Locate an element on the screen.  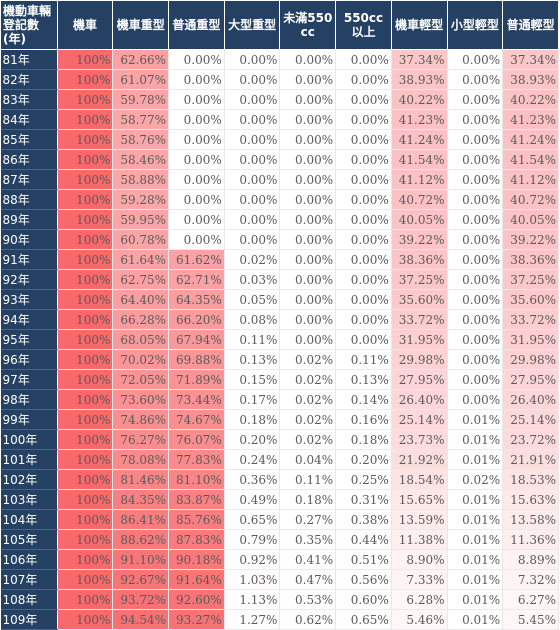
cell-regular-heavy: 81.10% is located at coordinates (196, 479).